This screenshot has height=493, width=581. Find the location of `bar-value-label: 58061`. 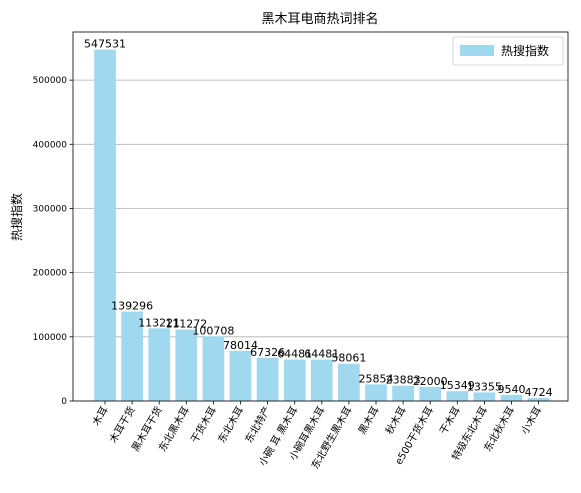

bar-value-label: 58061 is located at coordinates (348, 358).